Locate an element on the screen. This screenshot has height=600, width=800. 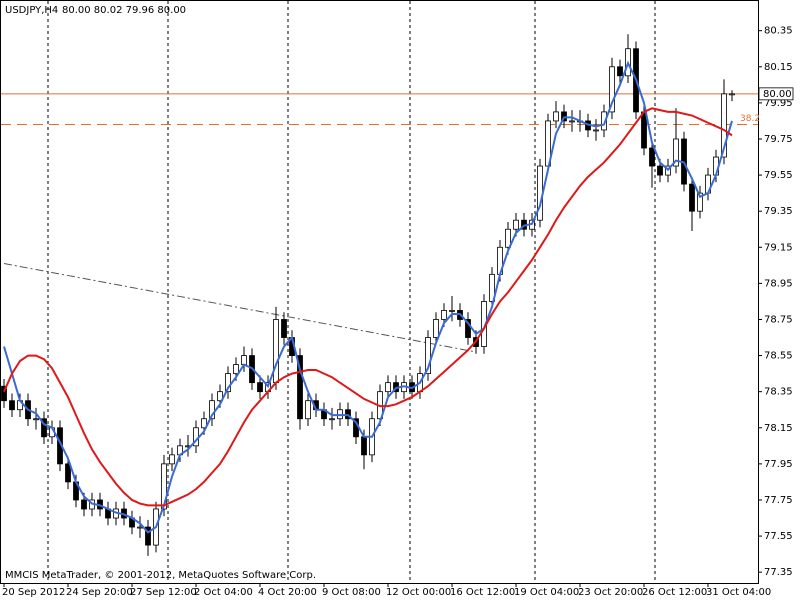
y-tick-label: 78.95 is located at coordinates (778, 283).